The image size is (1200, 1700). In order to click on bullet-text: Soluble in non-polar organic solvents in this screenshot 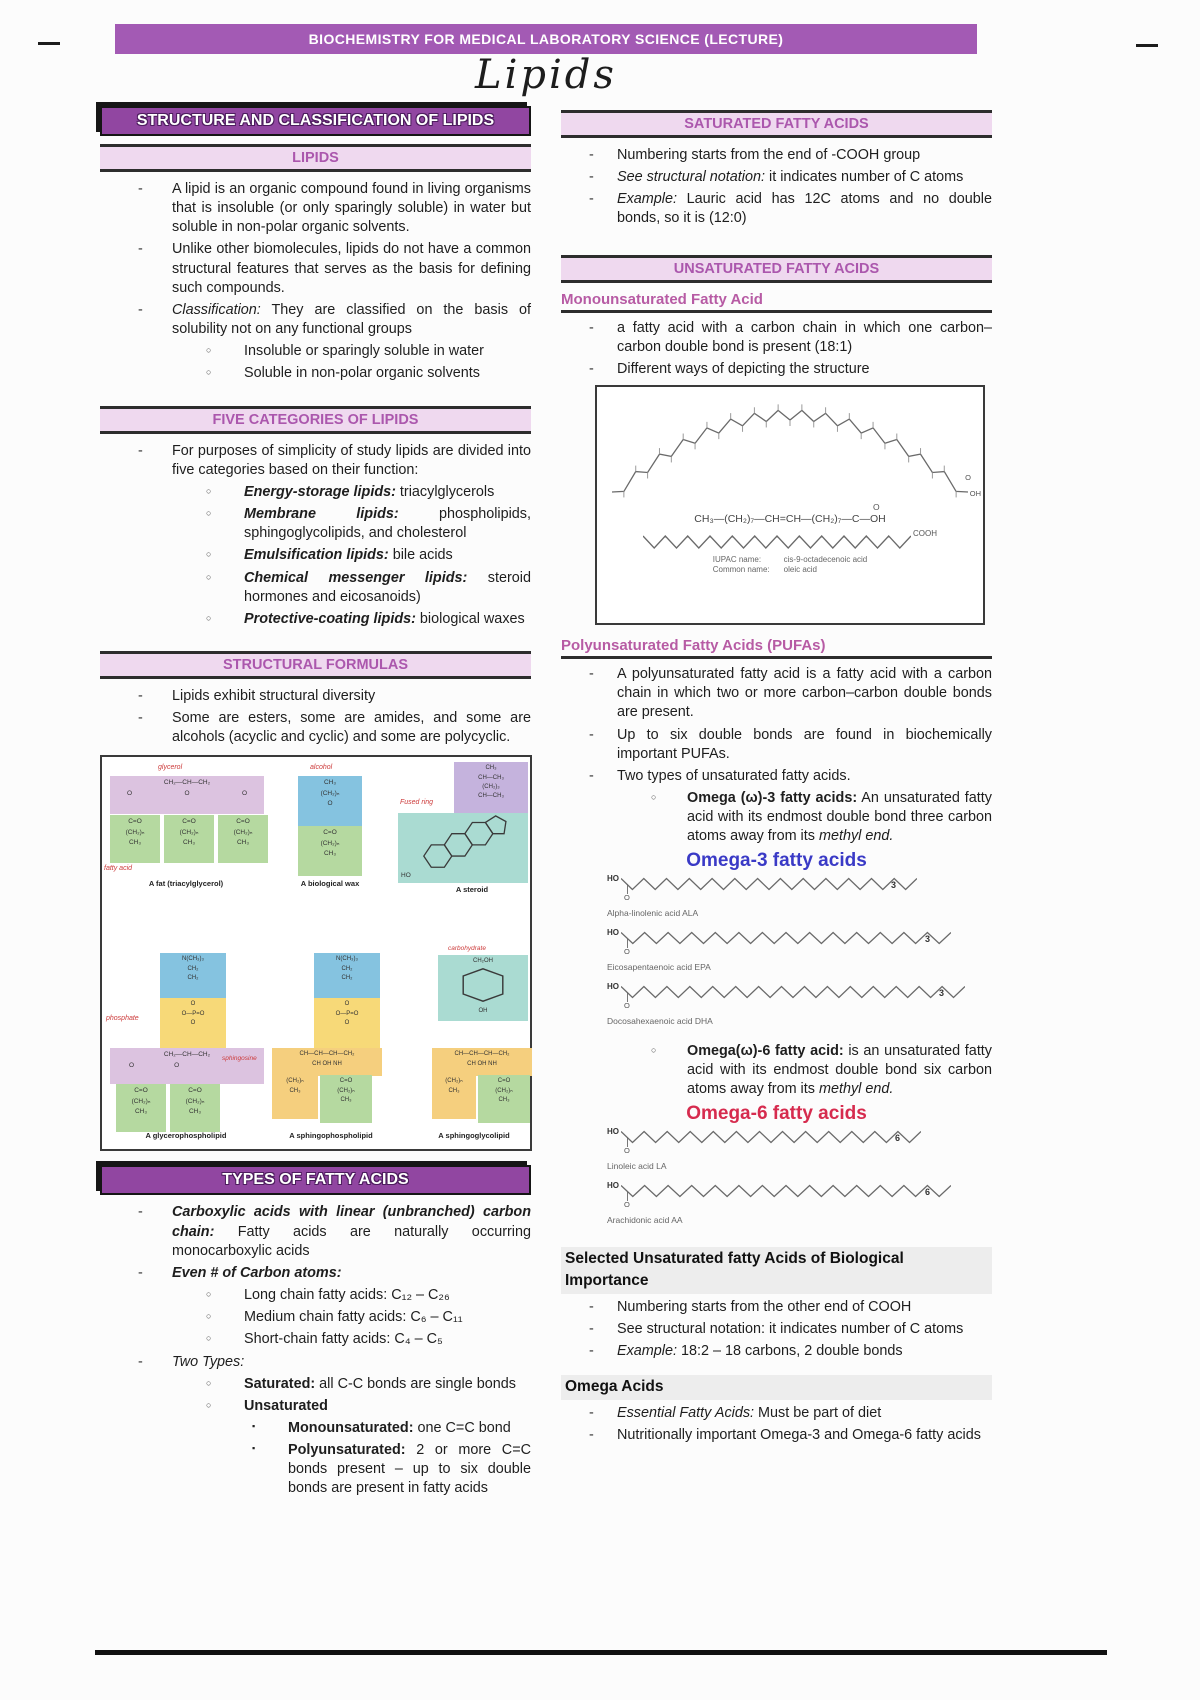, I will do `click(362, 373)`.